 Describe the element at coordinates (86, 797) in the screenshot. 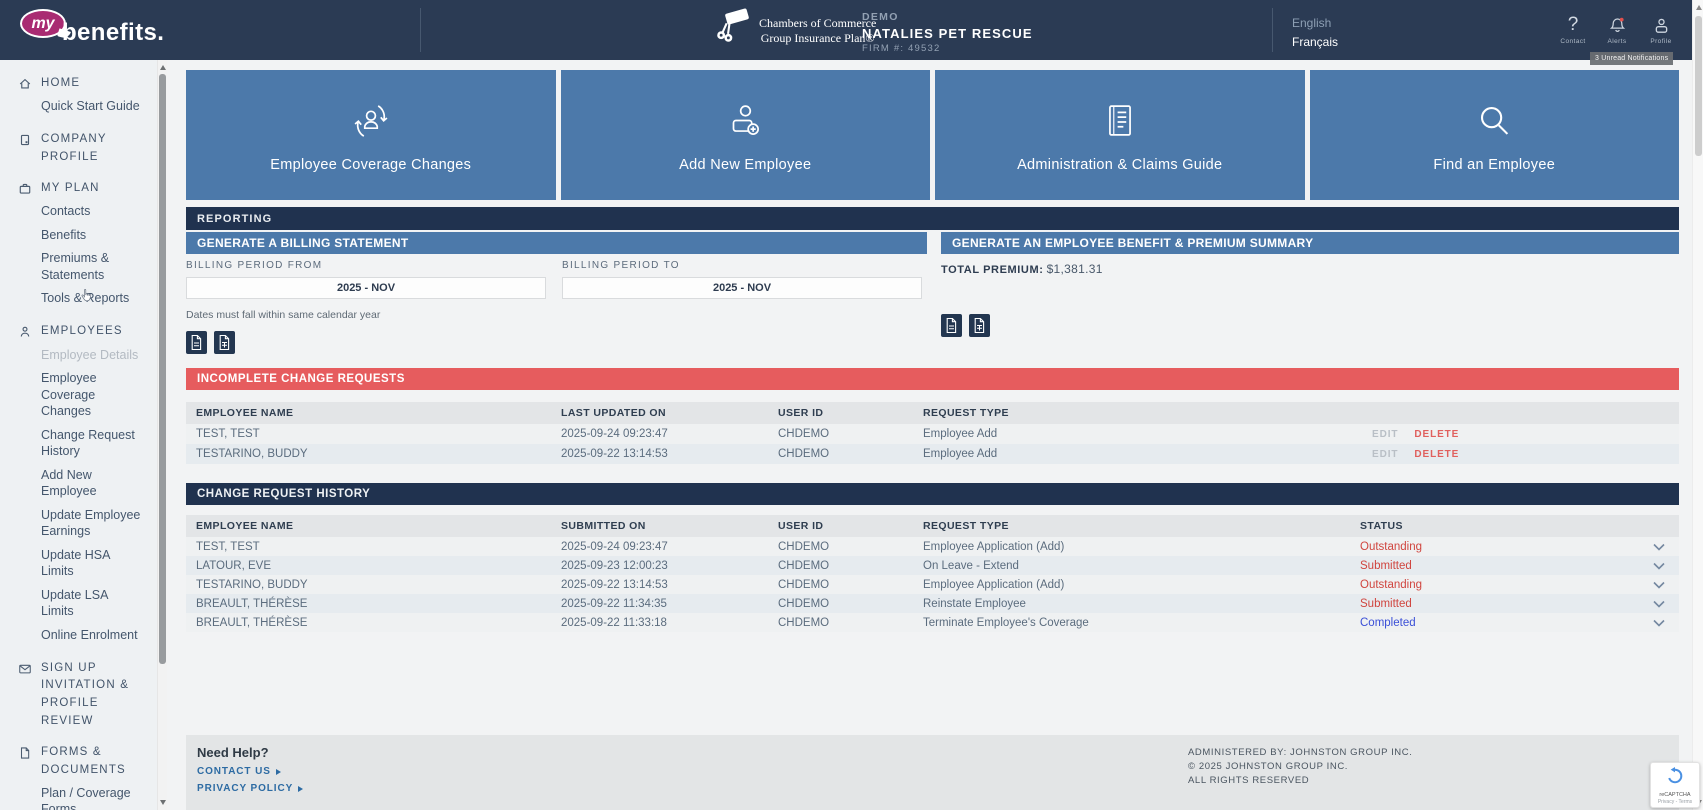

I see `sidebar-item-plan-coverage-forms: Plan / Coverage Forms` at that location.